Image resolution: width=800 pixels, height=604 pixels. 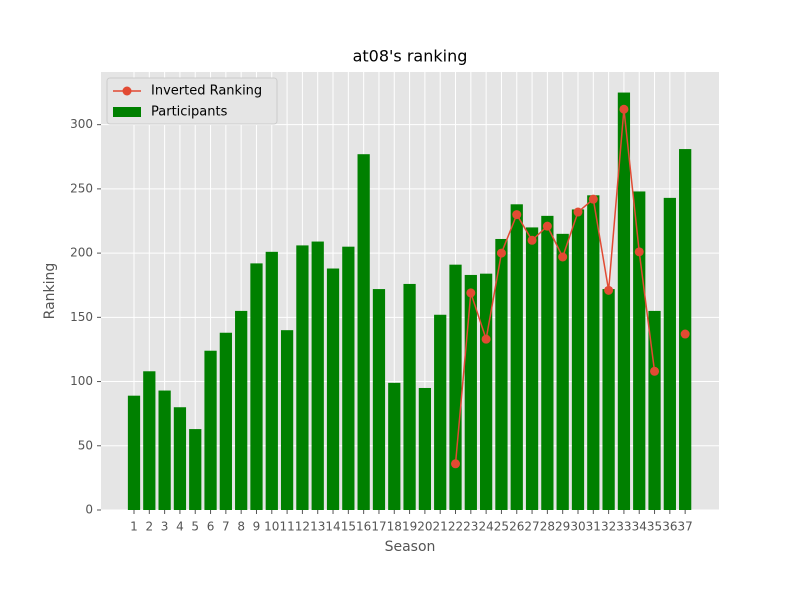 What do you see at coordinates (562, 527) in the screenshot?
I see `x-tick-label: 29` at bounding box center [562, 527].